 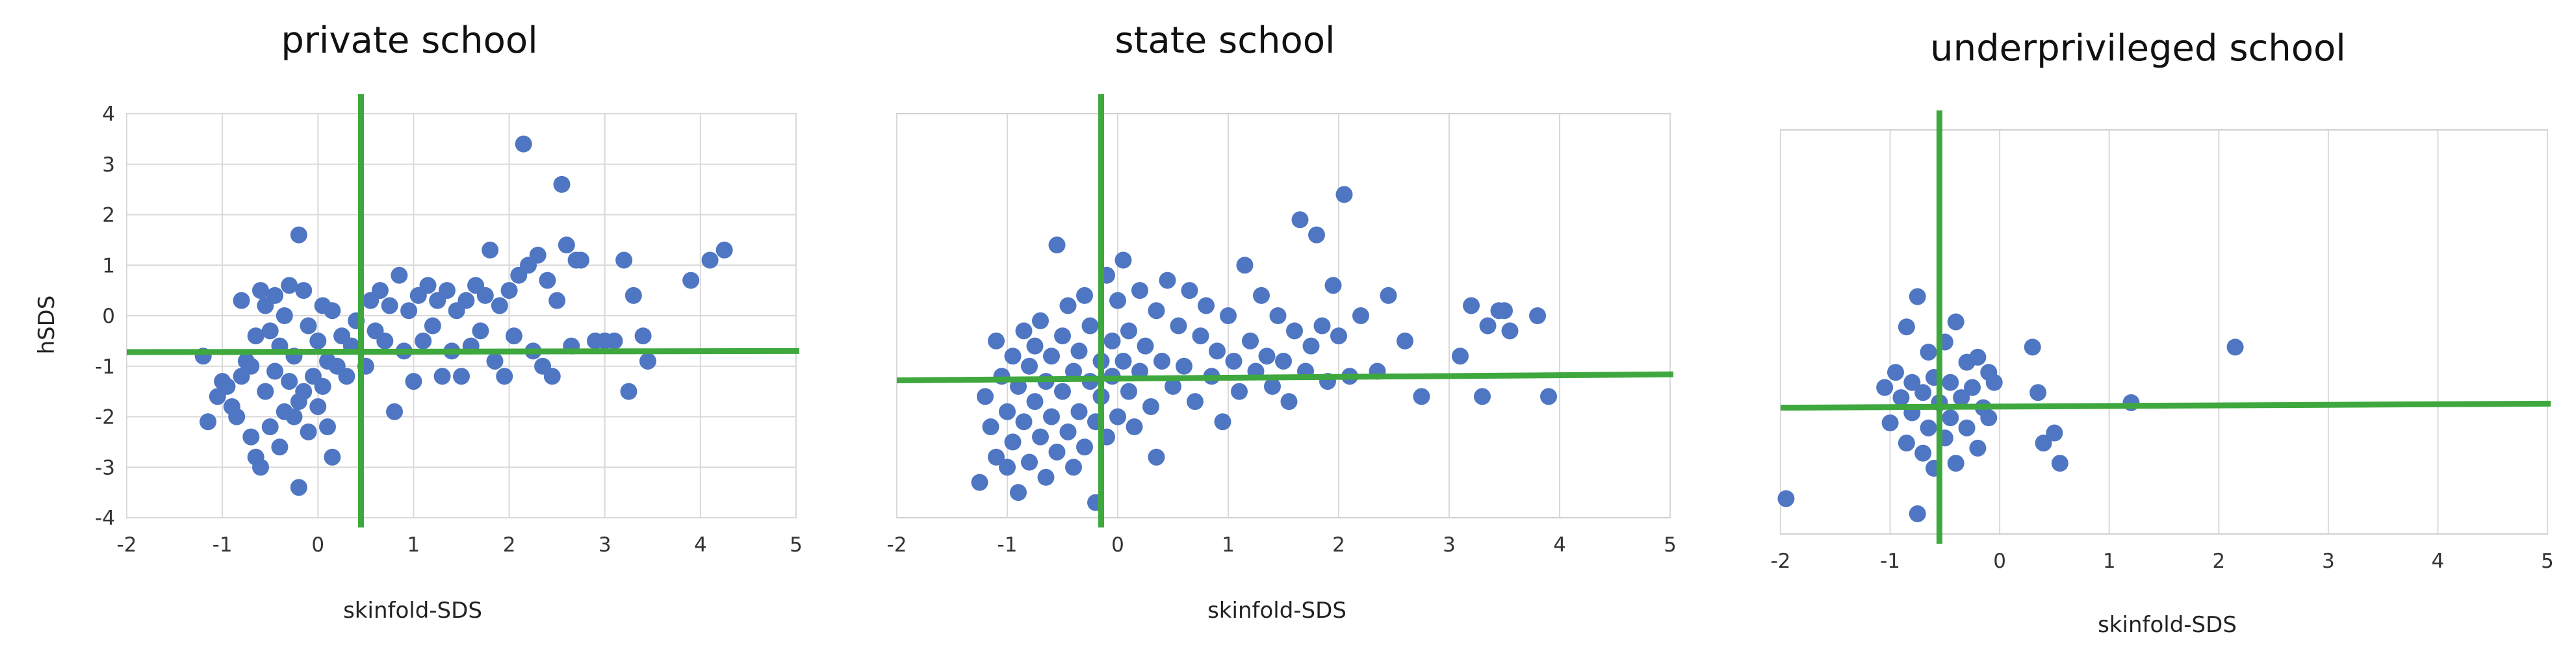 I want to click on x-tick-label: 0, so click(x=1117, y=545).